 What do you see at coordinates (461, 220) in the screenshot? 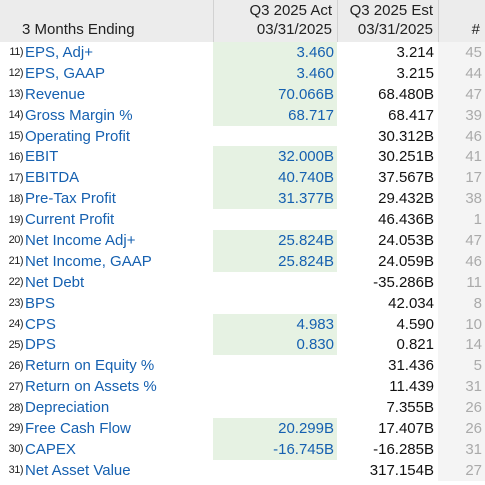
I see `estimate-count: 1` at bounding box center [461, 220].